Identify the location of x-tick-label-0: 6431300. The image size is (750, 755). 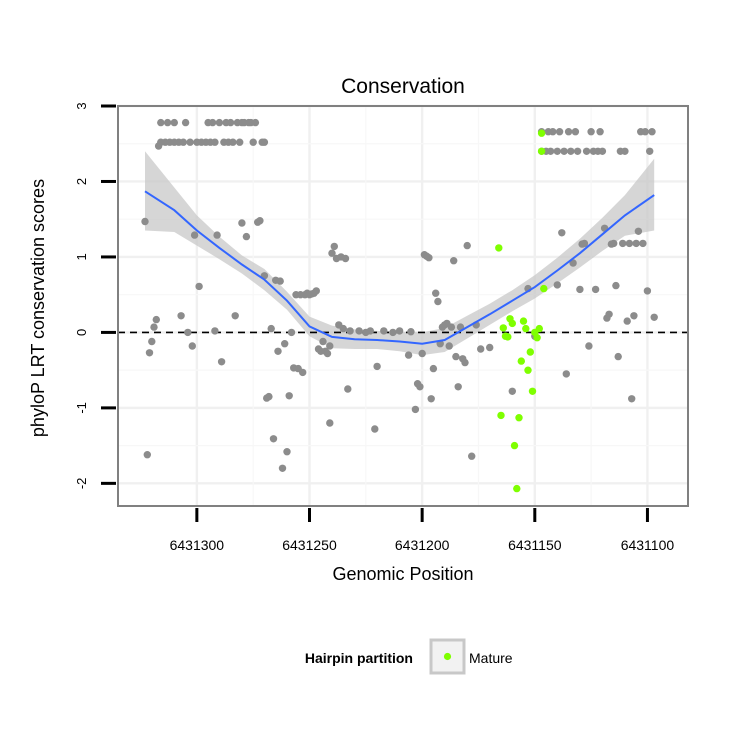
(197, 545).